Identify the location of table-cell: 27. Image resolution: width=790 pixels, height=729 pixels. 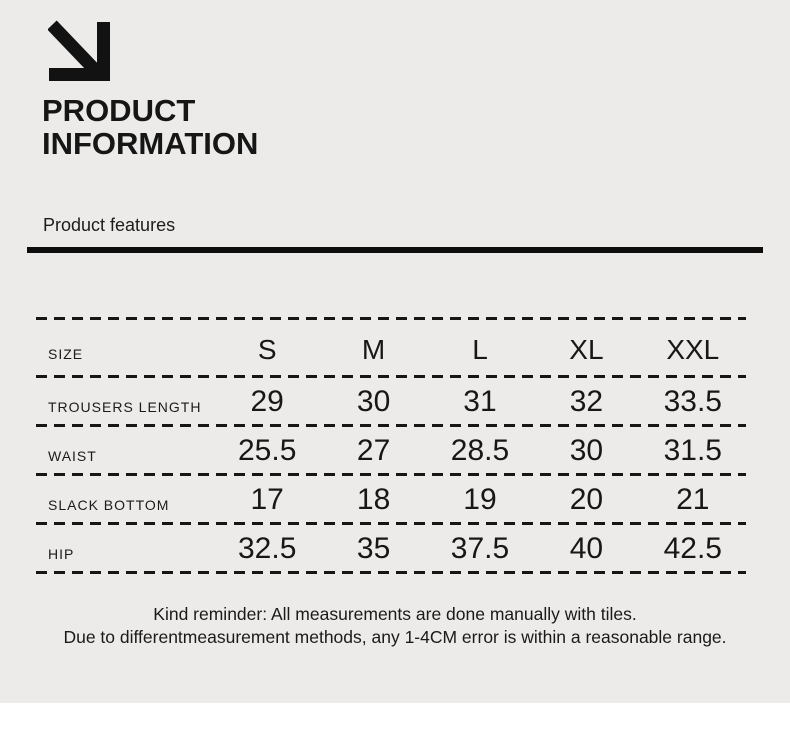
(373, 450).